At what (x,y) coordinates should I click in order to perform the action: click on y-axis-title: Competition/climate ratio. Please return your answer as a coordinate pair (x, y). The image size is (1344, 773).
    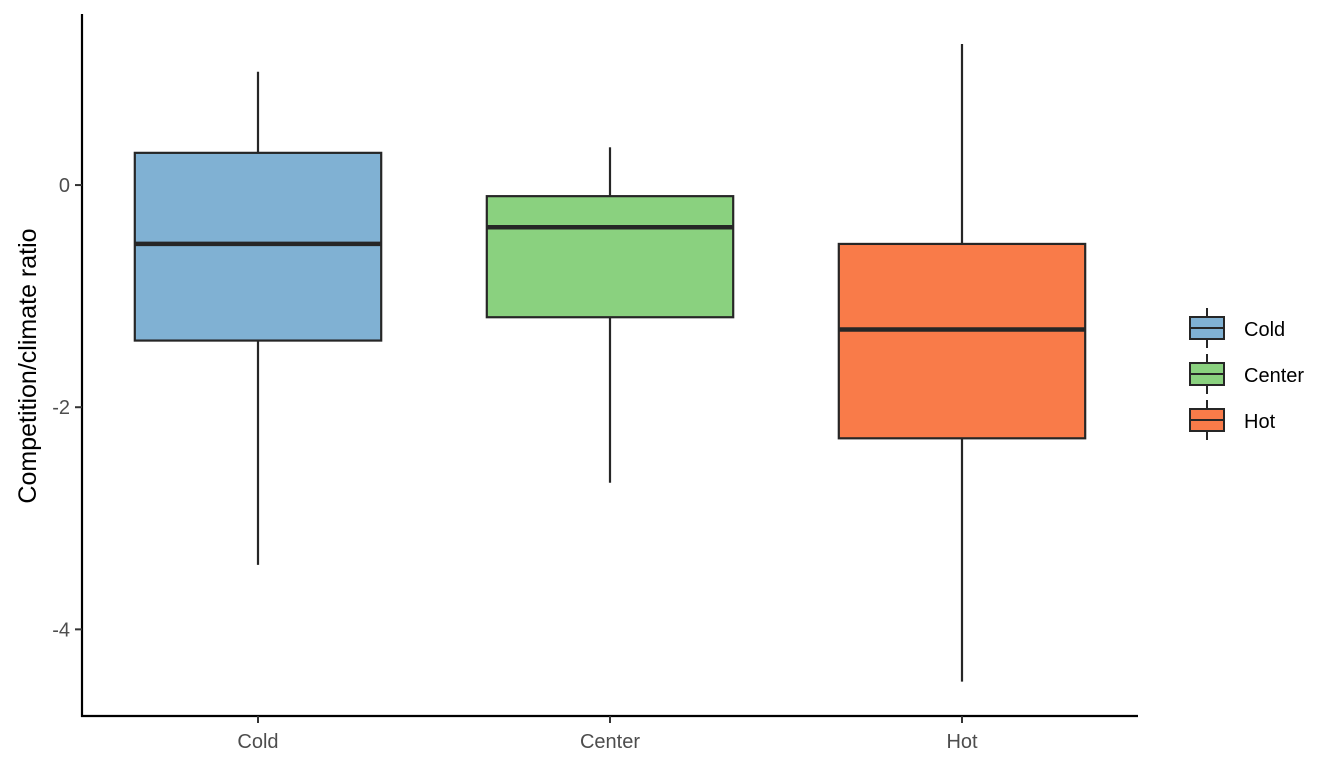
    Looking at the image, I should click on (28, 365).